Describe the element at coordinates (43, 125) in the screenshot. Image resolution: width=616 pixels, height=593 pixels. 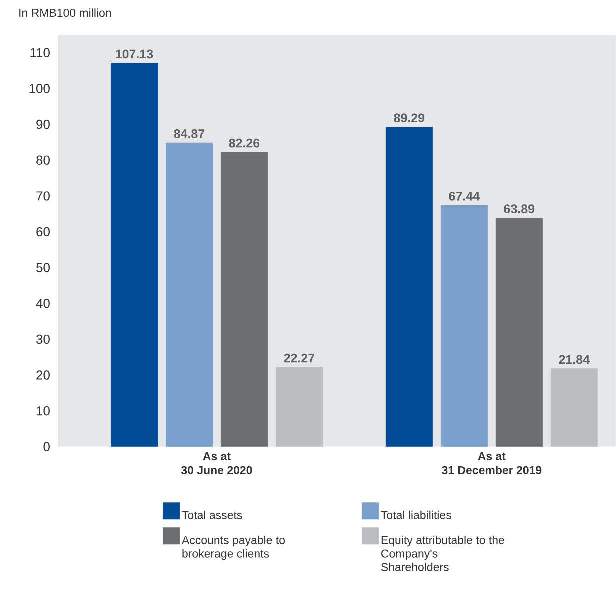
I see `y-tick-label: 90` at that location.